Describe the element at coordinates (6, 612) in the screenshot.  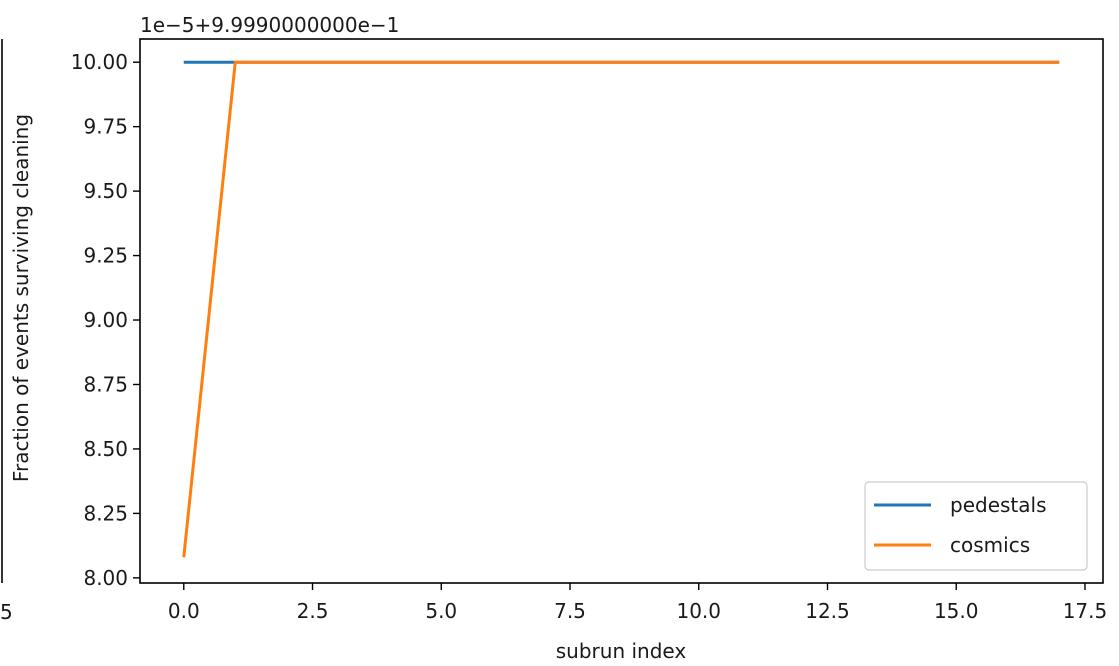
I see `left-clipped-tick-label: 5` at that location.